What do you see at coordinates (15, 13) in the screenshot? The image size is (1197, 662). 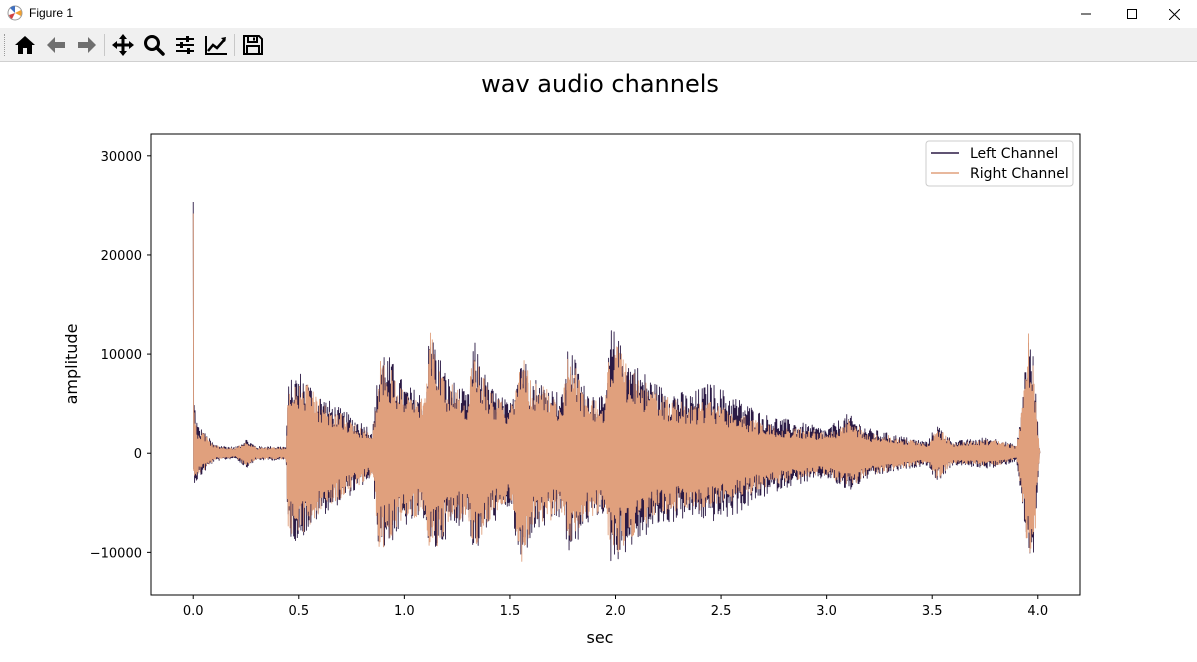 I see `matplotlib-icon` at bounding box center [15, 13].